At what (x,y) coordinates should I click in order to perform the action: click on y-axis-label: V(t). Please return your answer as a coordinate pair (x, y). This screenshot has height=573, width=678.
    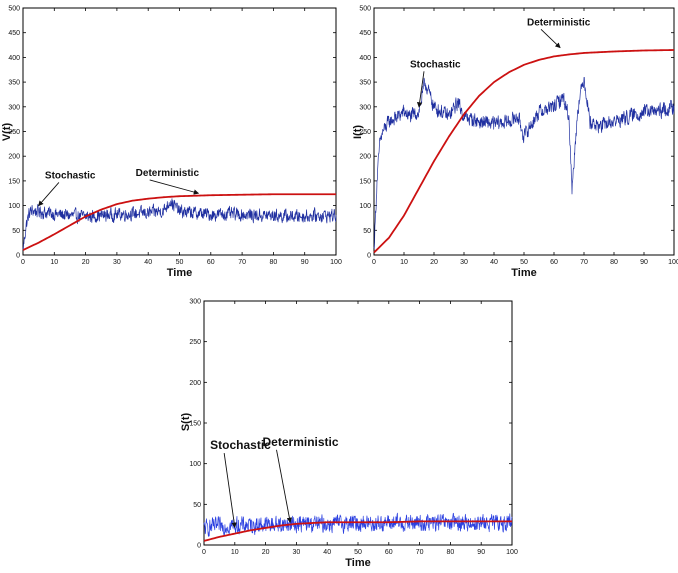
    Looking at the image, I should click on (7, 132).